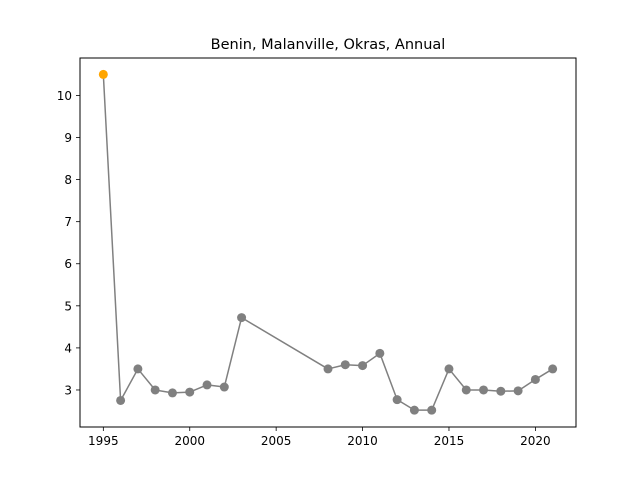 This screenshot has height=484, width=640. What do you see at coordinates (68, 390) in the screenshot?
I see `y-tick-label: 3` at bounding box center [68, 390].